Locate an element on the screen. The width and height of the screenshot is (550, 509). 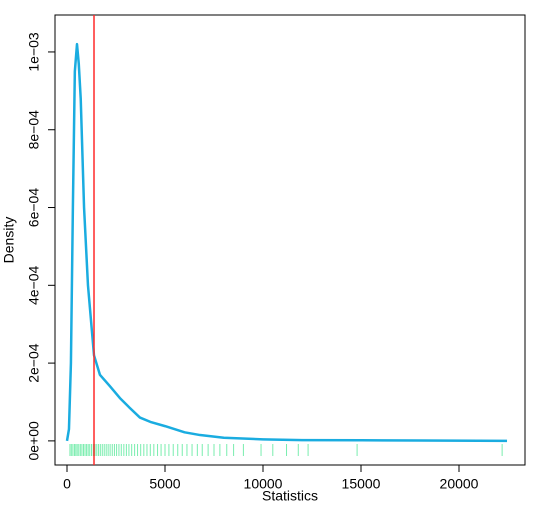
y-tick-label: 0e+00 is located at coordinates (34, 441).